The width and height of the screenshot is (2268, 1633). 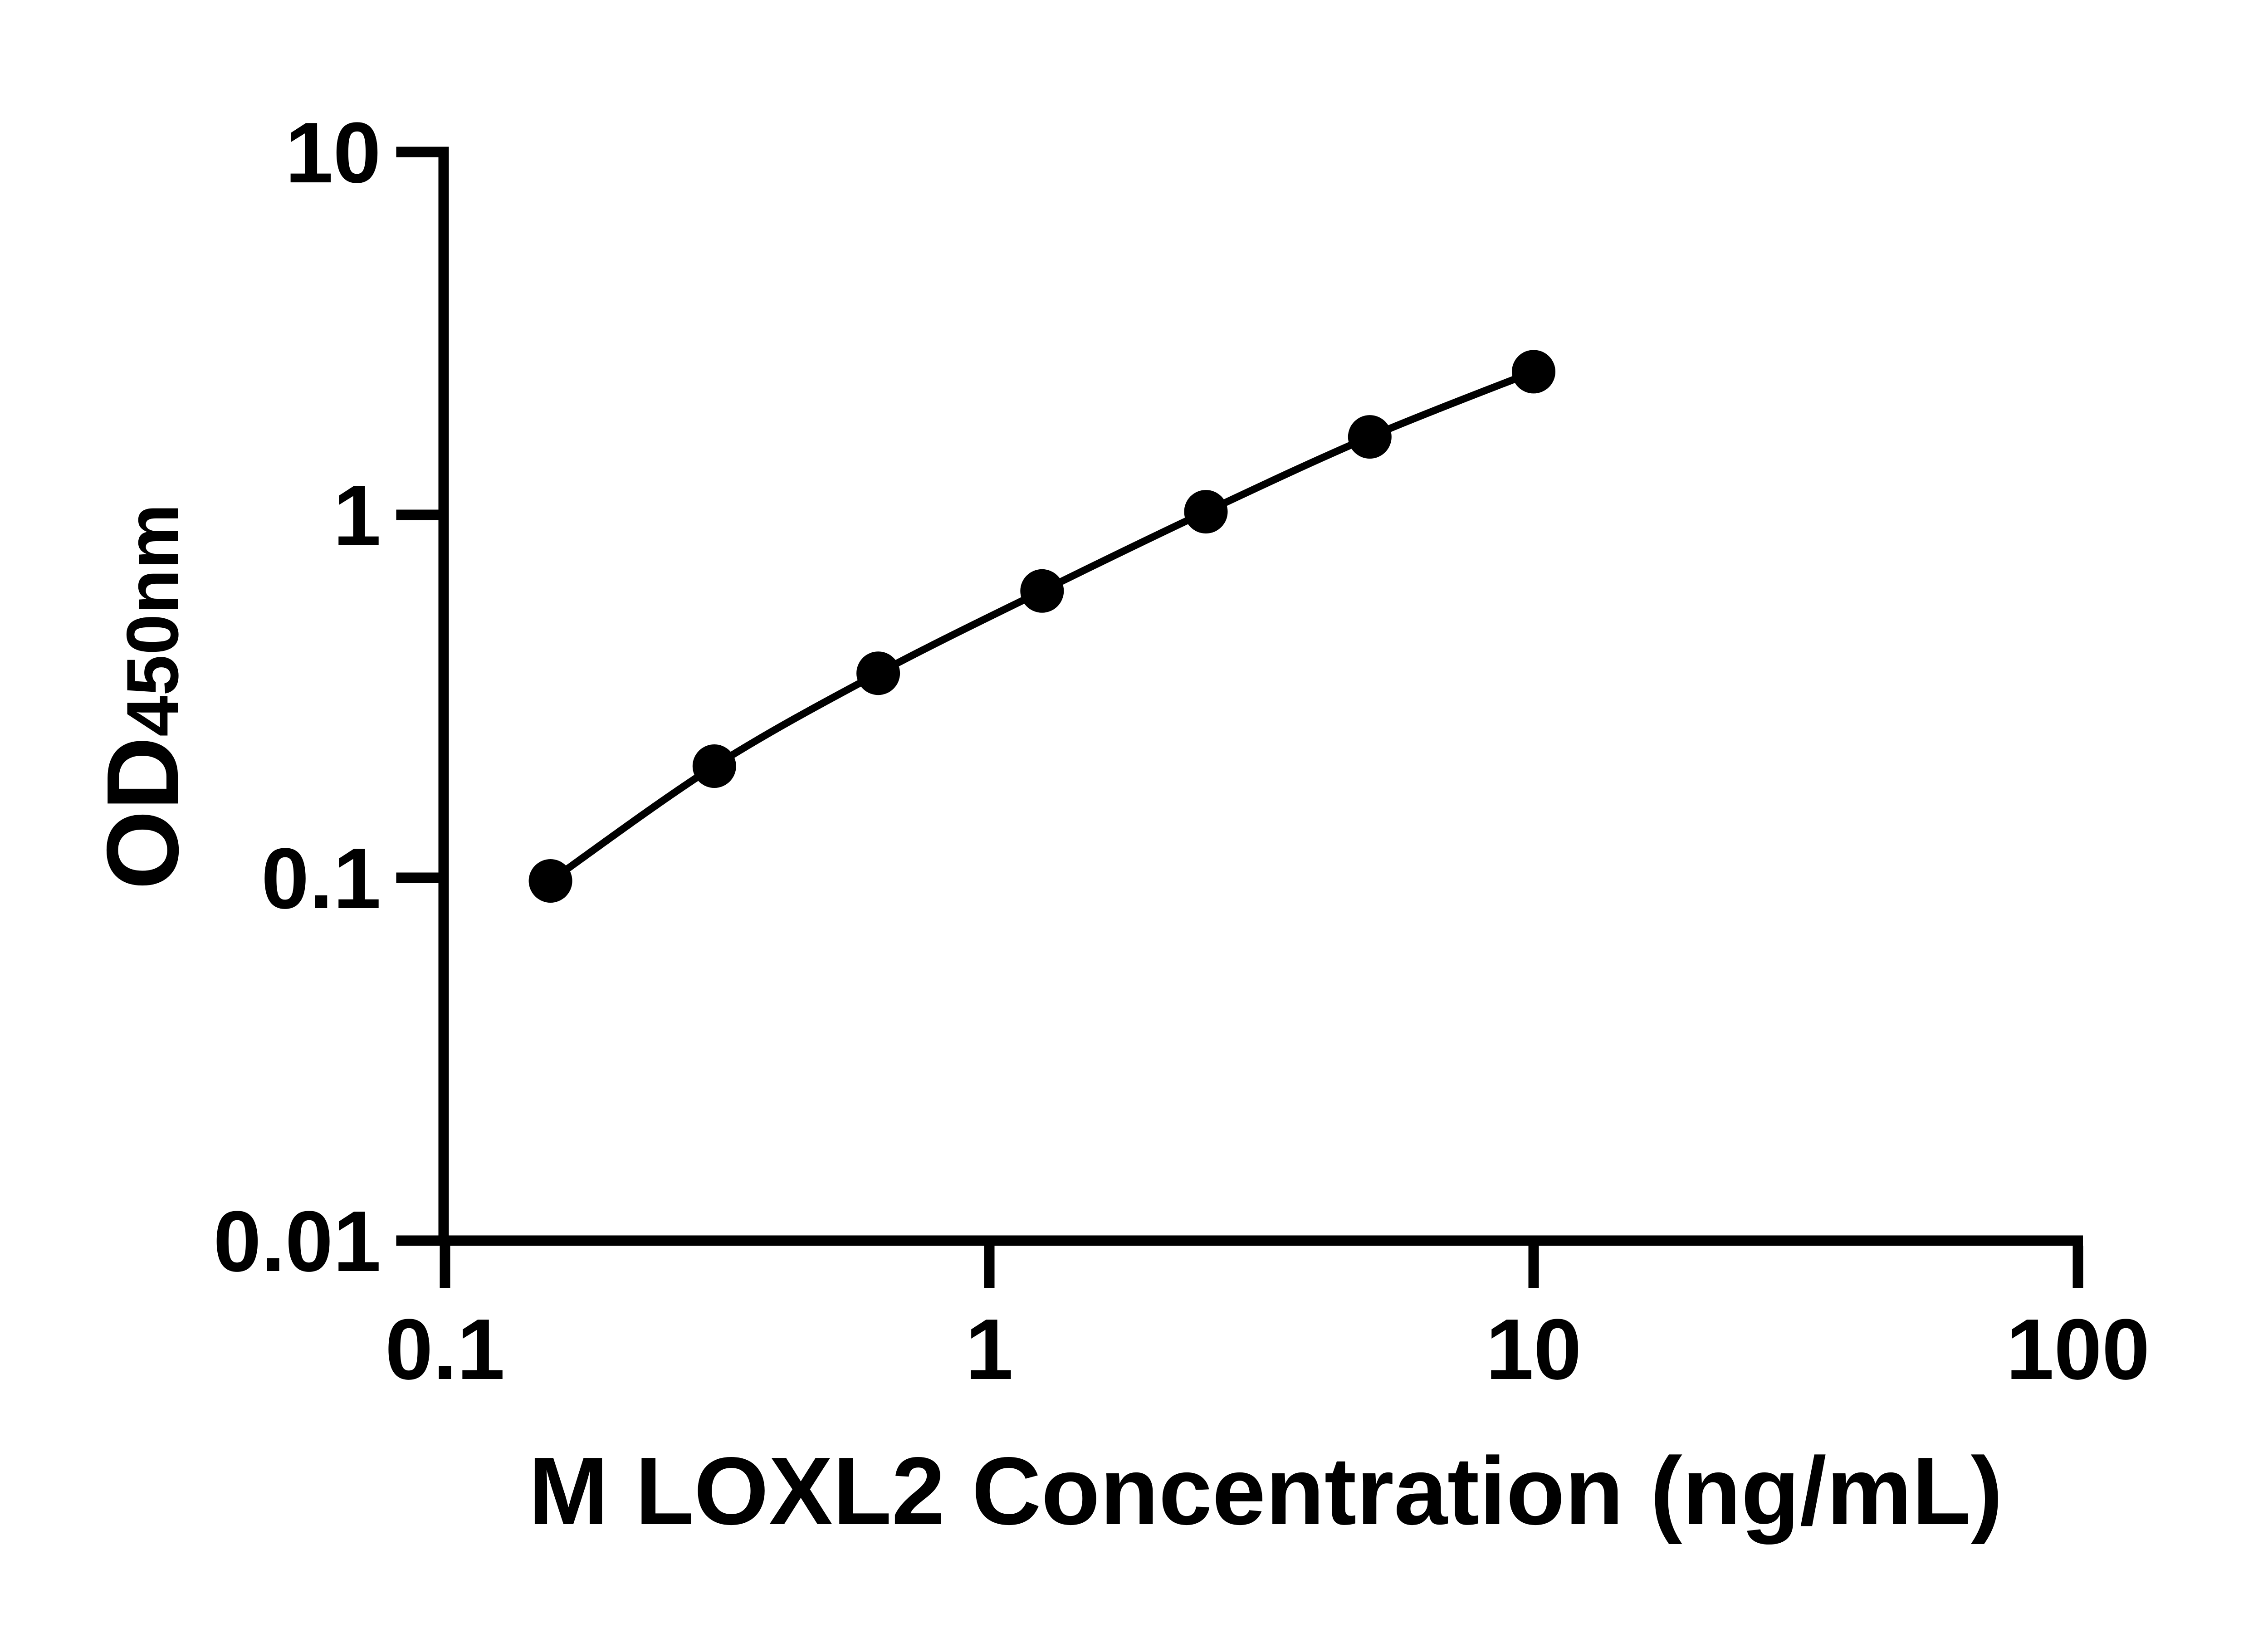 I want to click on y-tick-label: 10, so click(x=333, y=153).